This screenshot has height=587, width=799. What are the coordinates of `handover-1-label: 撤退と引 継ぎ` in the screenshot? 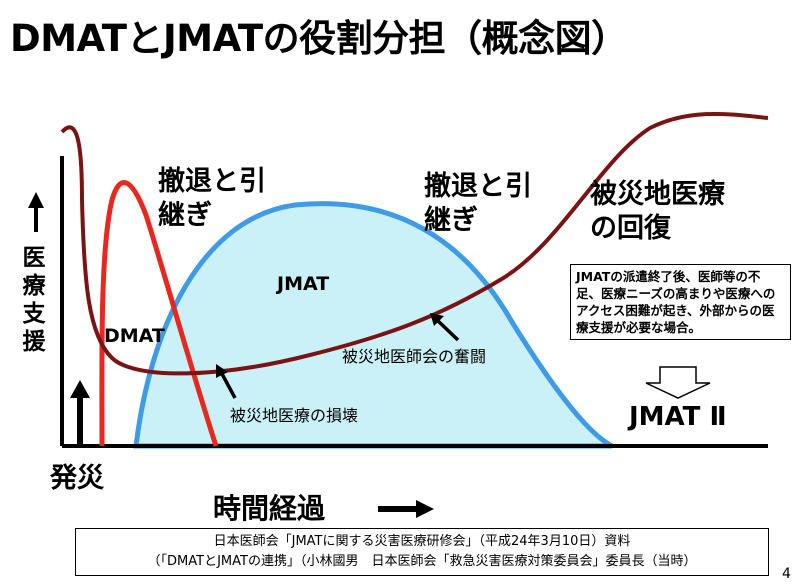 It's located at (212, 198).